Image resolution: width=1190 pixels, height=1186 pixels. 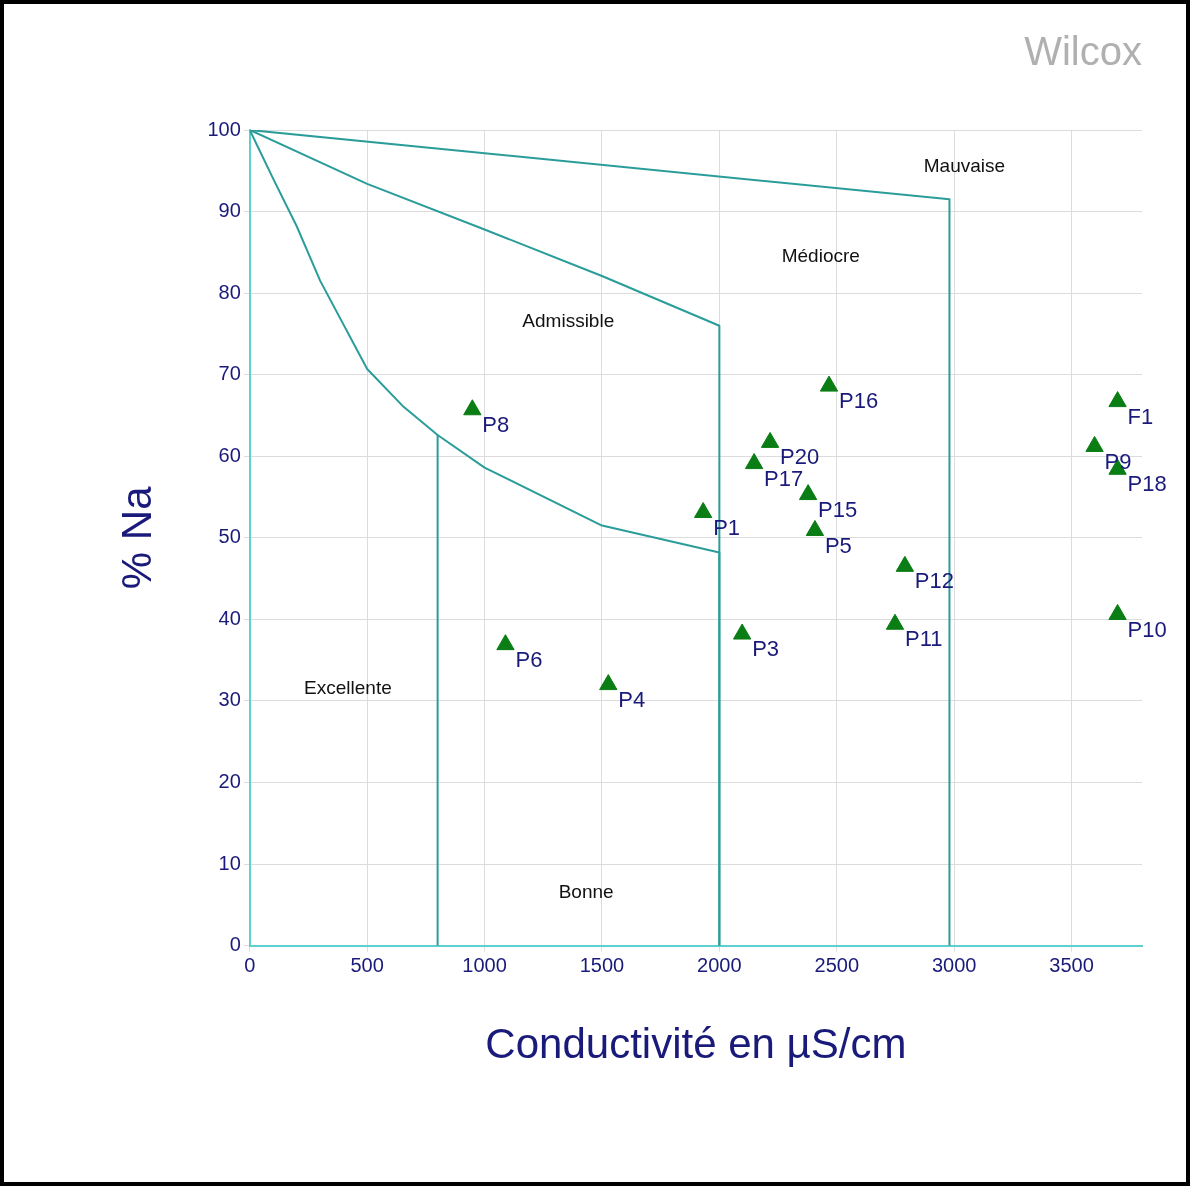 What do you see at coordinates (235, 944) in the screenshot?
I see `y-tick-label: 0` at bounding box center [235, 944].